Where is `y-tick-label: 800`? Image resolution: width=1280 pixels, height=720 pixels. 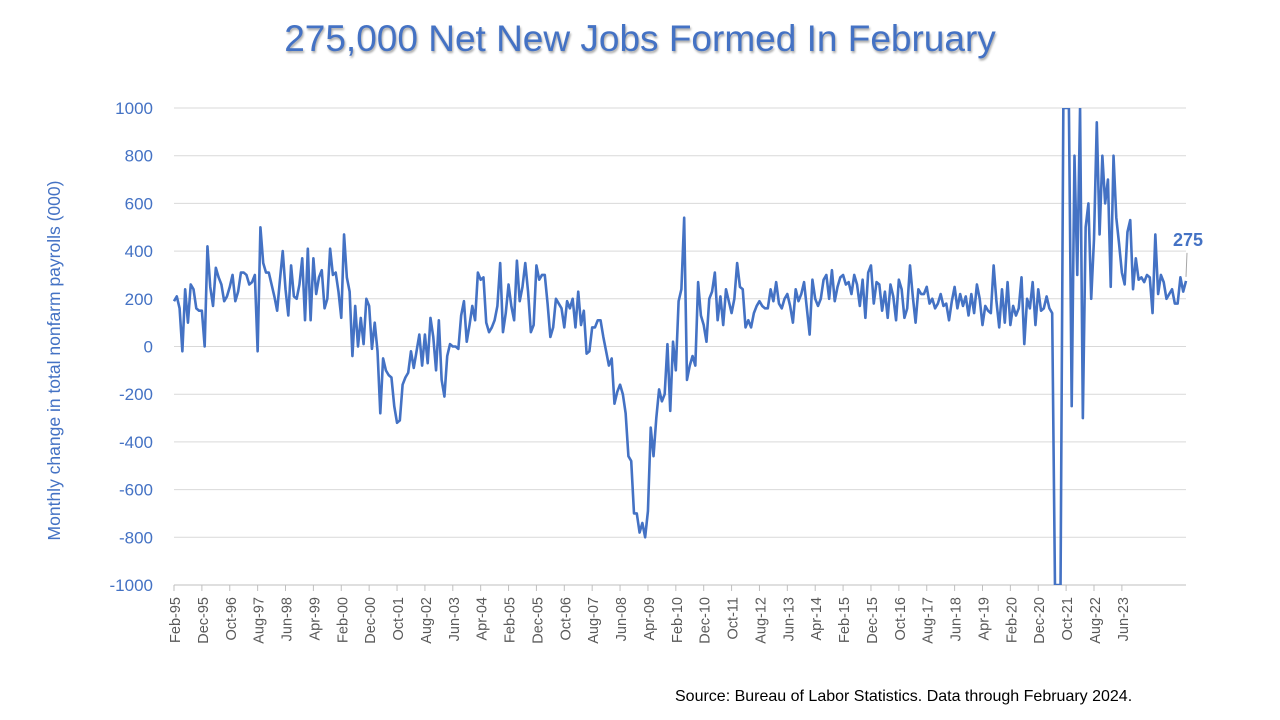 y-tick-label: 800 is located at coordinates (139, 156).